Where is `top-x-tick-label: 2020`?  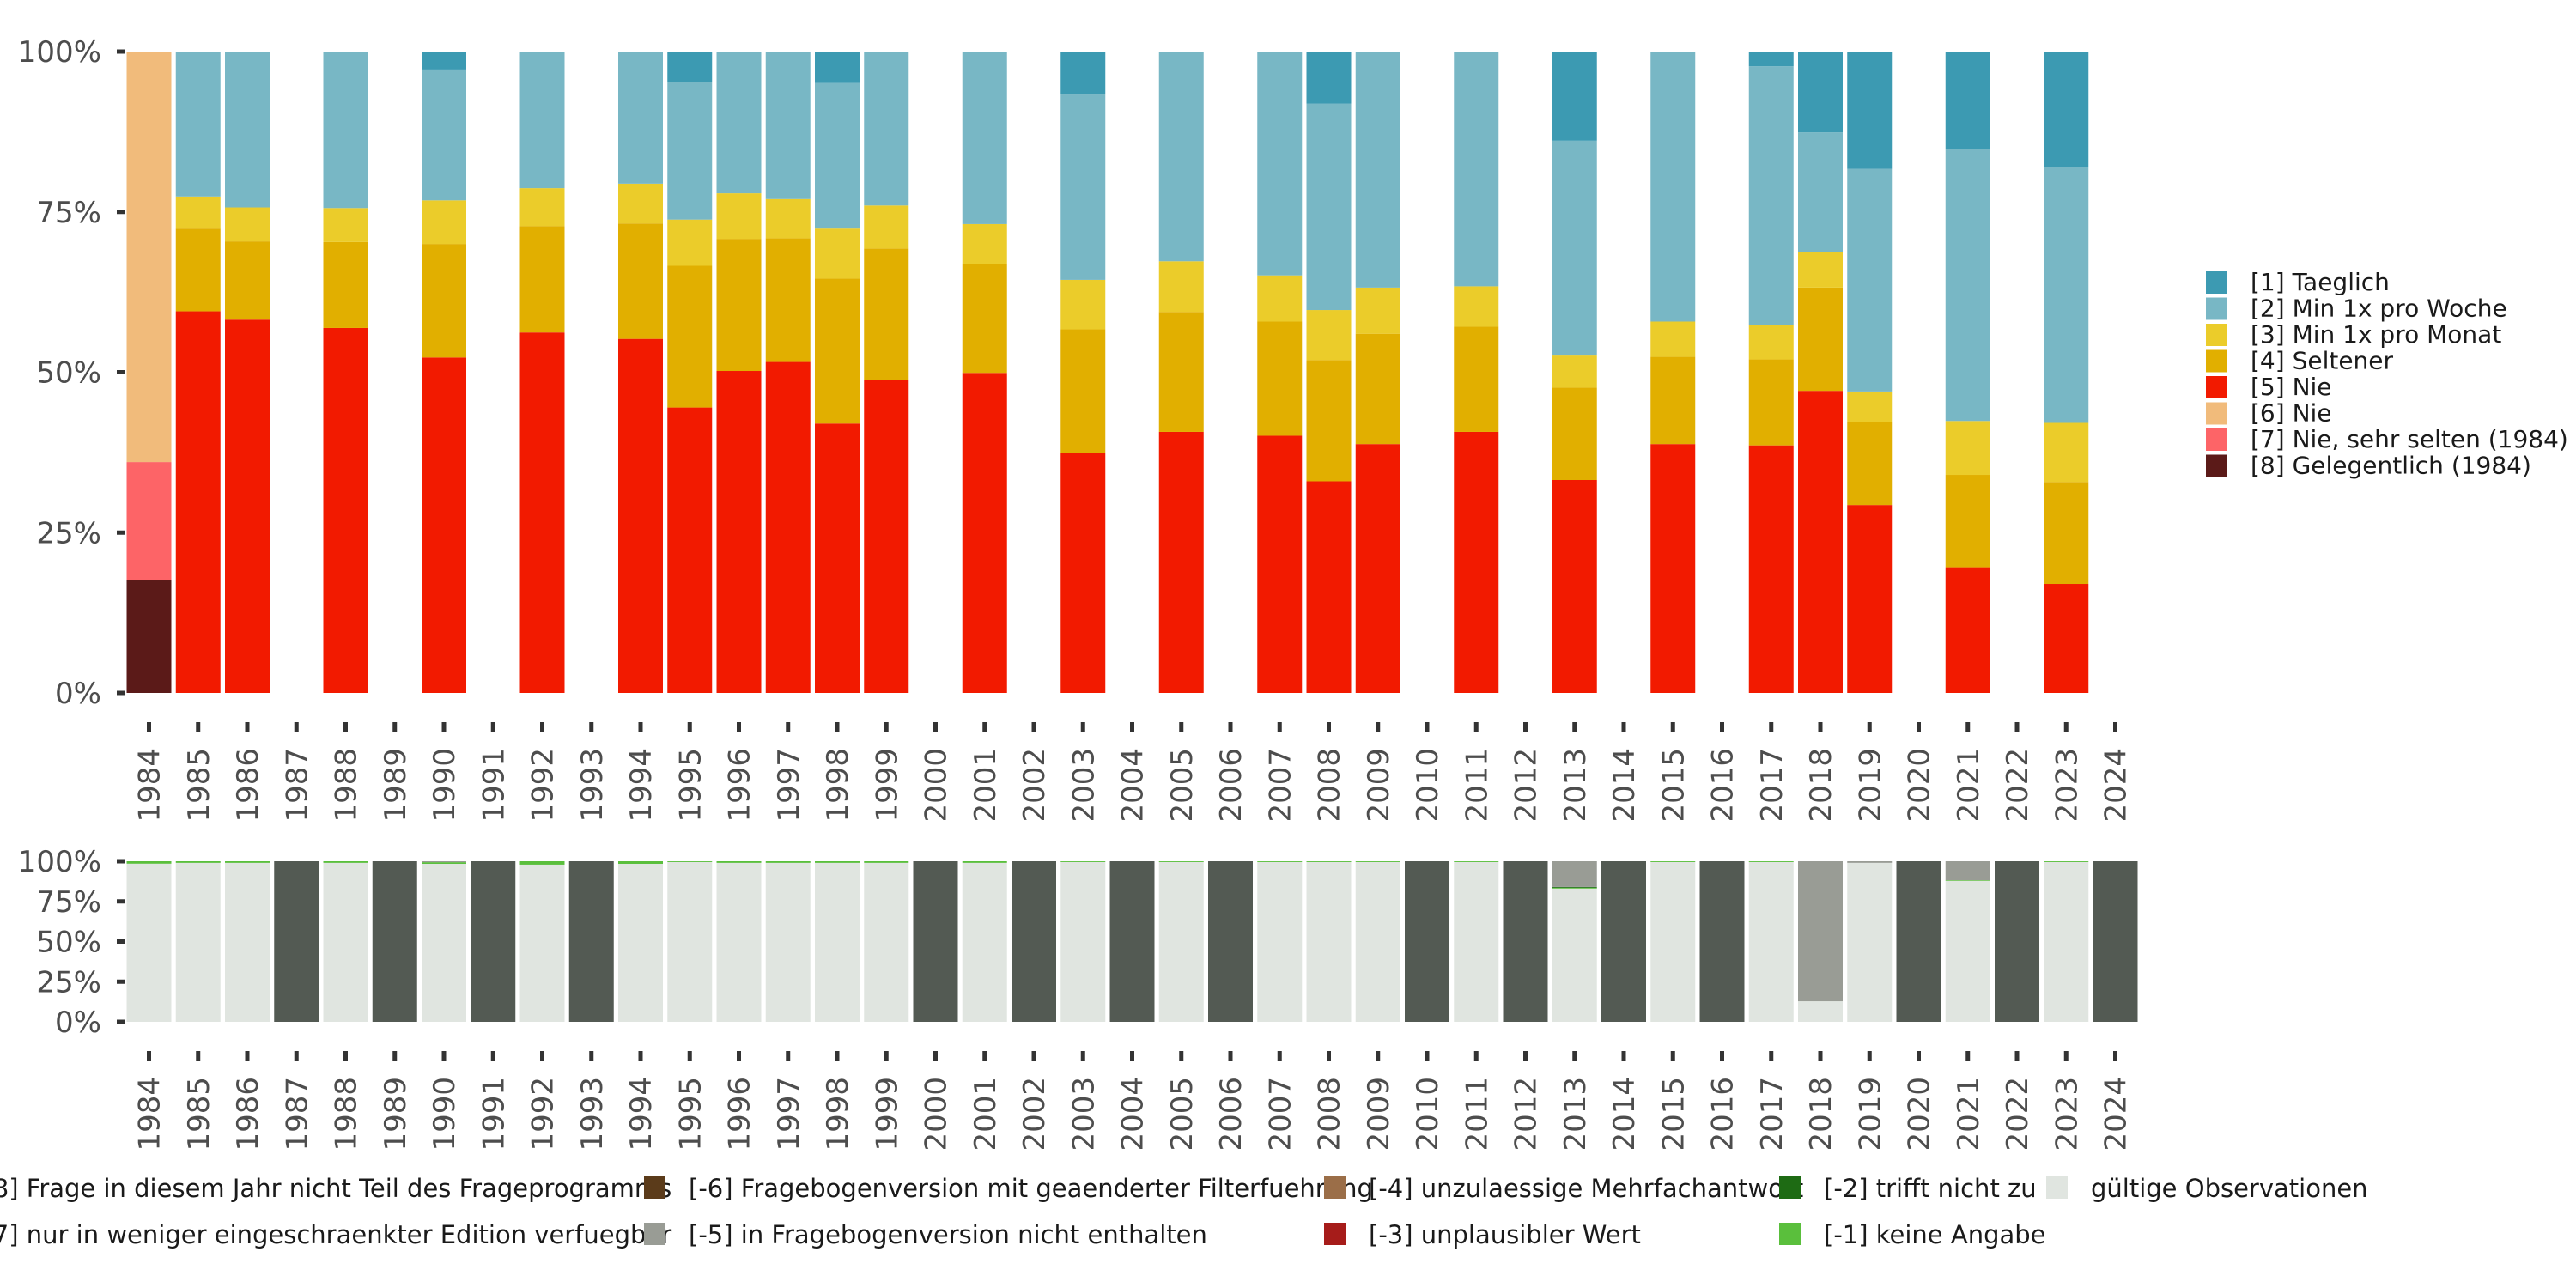 top-x-tick-label: 2020 is located at coordinates (1920, 786).